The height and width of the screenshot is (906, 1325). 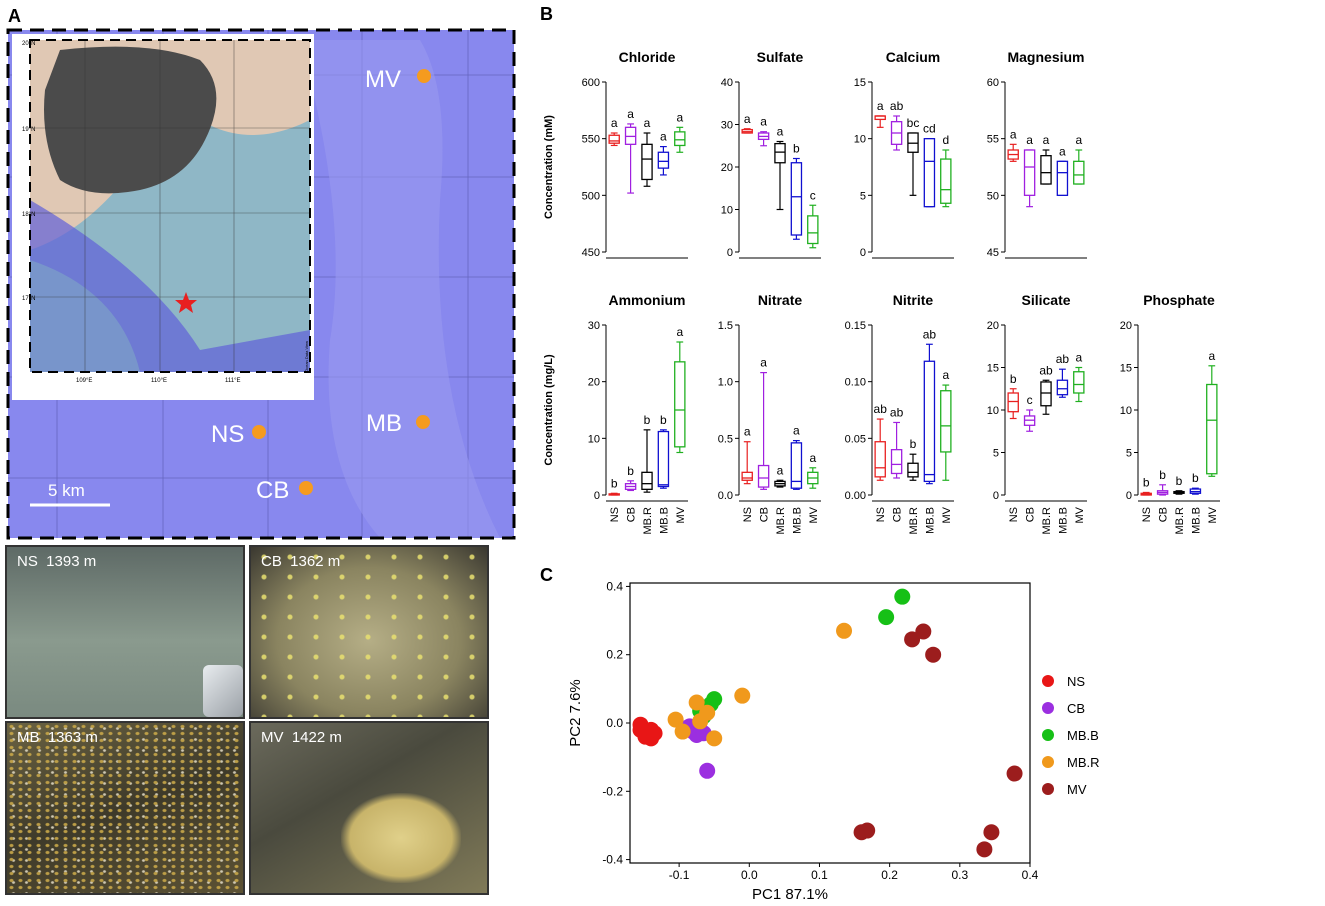 What do you see at coordinates (945, 140) in the screenshot?
I see `significance-letter: d` at bounding box center [945, 140].